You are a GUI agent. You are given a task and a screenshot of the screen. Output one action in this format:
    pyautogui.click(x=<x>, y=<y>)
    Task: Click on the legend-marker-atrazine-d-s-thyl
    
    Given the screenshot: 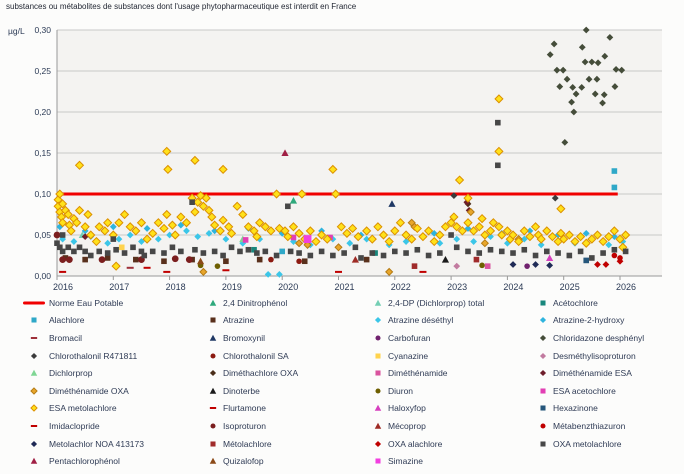 What is the action you would take?
    pyautogui.click(x=377, y=320)
    